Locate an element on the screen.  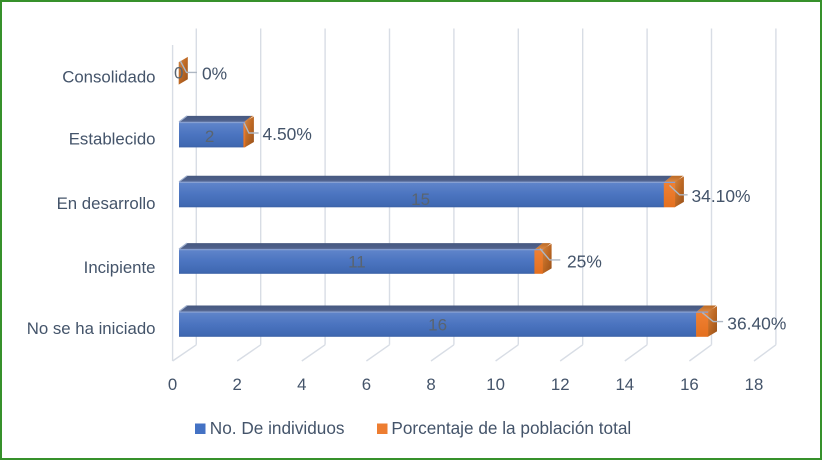
svg-text: No. De individuos is located at coordinates (277, 428).